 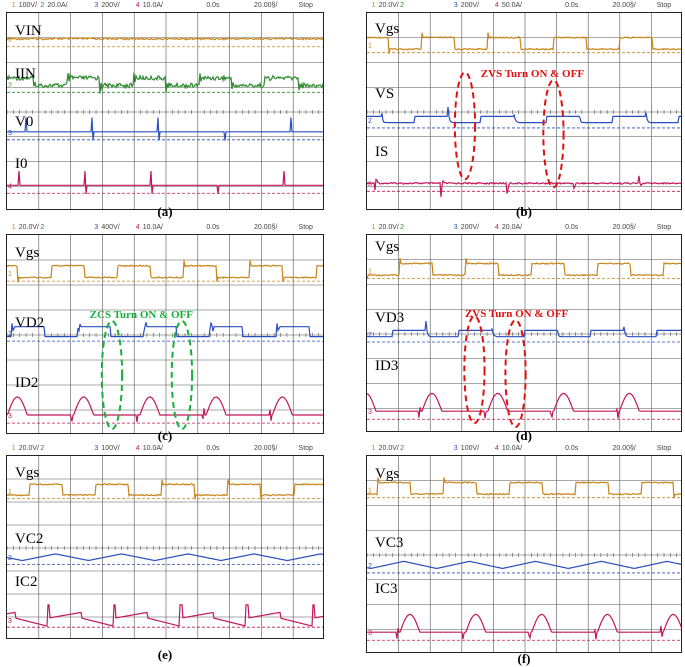 I want to click on header-ch3: 400V/, so click(x=110, y=227).